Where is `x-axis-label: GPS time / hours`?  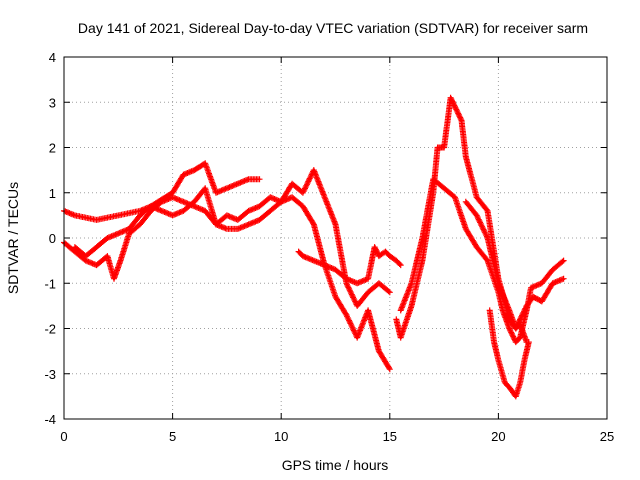 x-axis-label: GPS time / hours is located at coordinates (335, 465).